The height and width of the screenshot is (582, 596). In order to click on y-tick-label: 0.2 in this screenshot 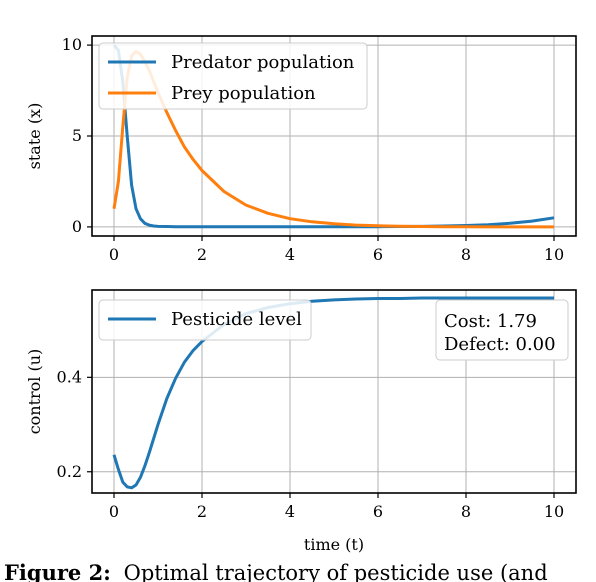, I will do `click(69, 471)`.